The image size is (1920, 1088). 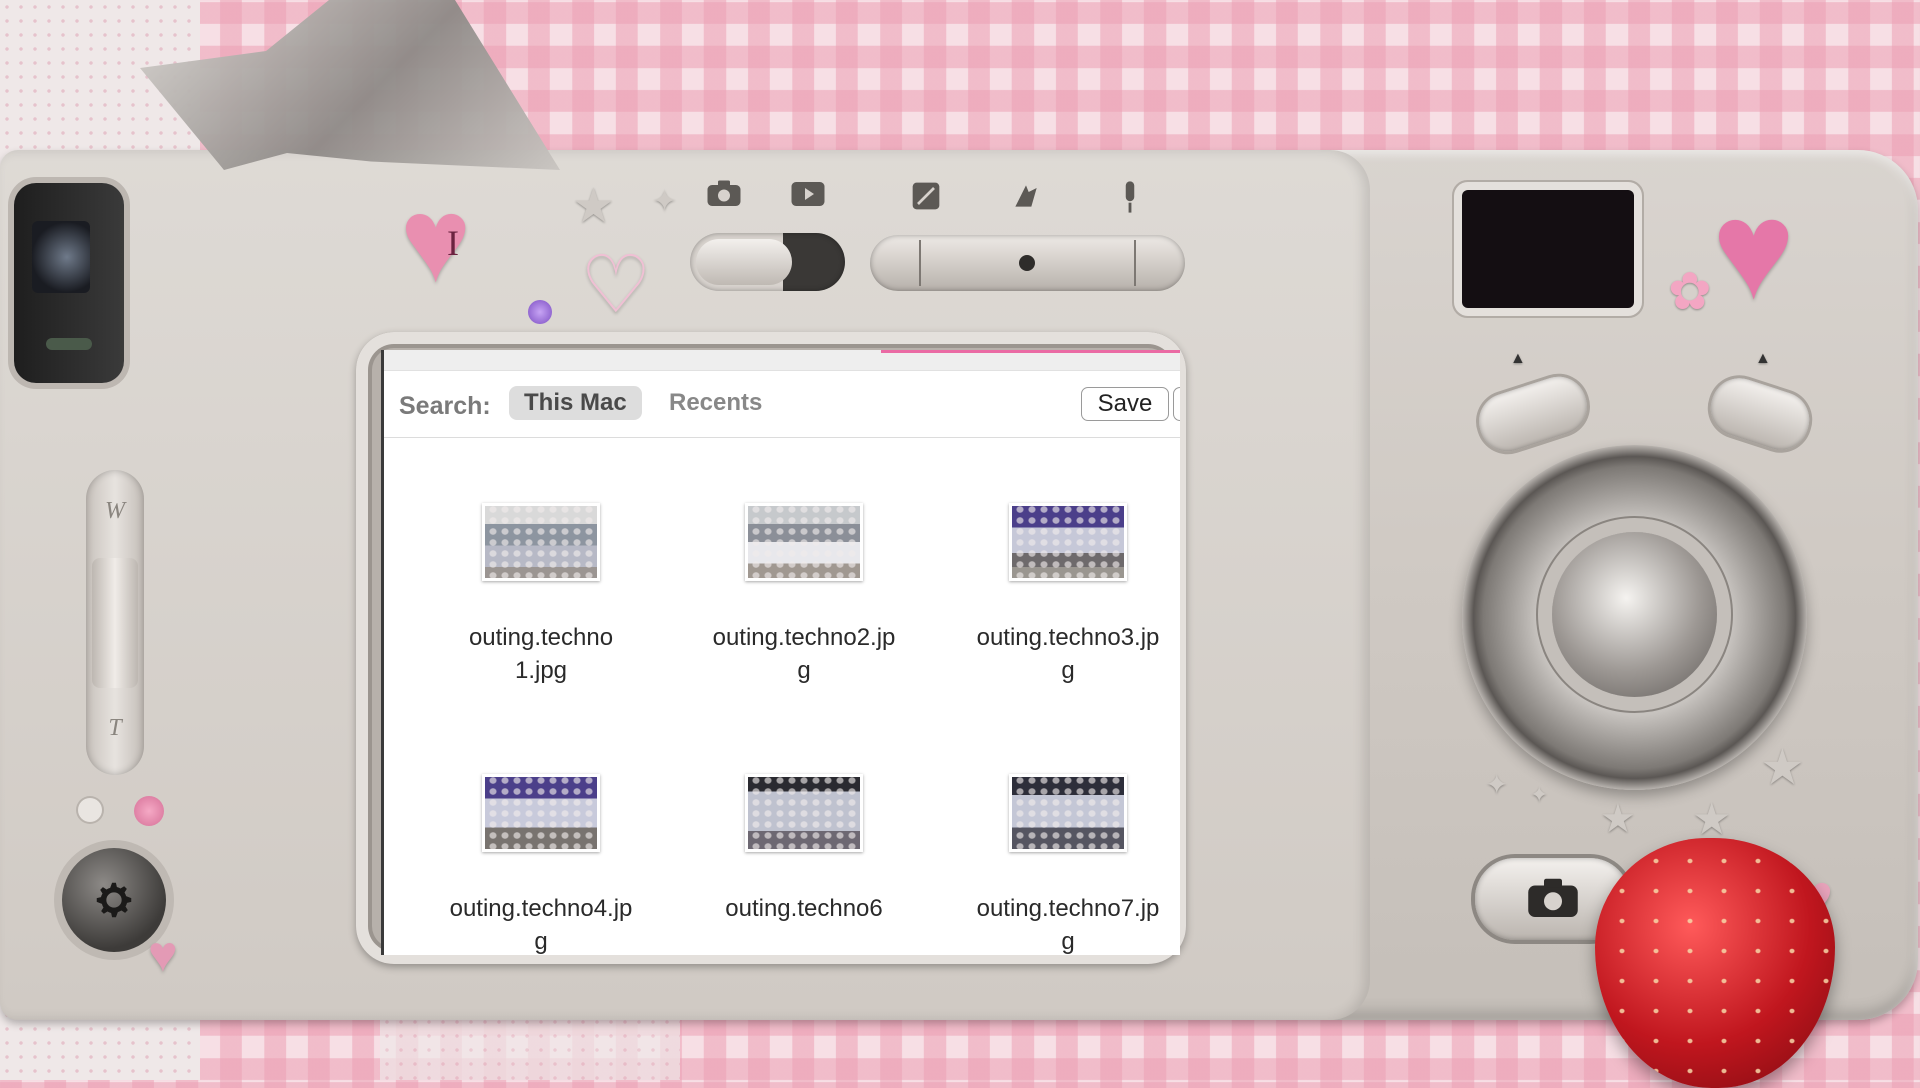 I want to click on menu-nav-bar, so click(x=1027, y=263).